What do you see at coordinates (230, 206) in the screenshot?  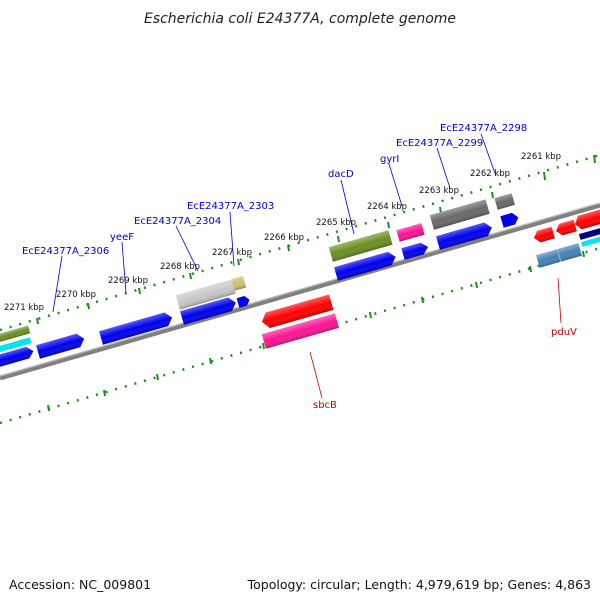 I see `gene-label-ece-2303: EcE24377A_2303` at bounding box center [230, 206].